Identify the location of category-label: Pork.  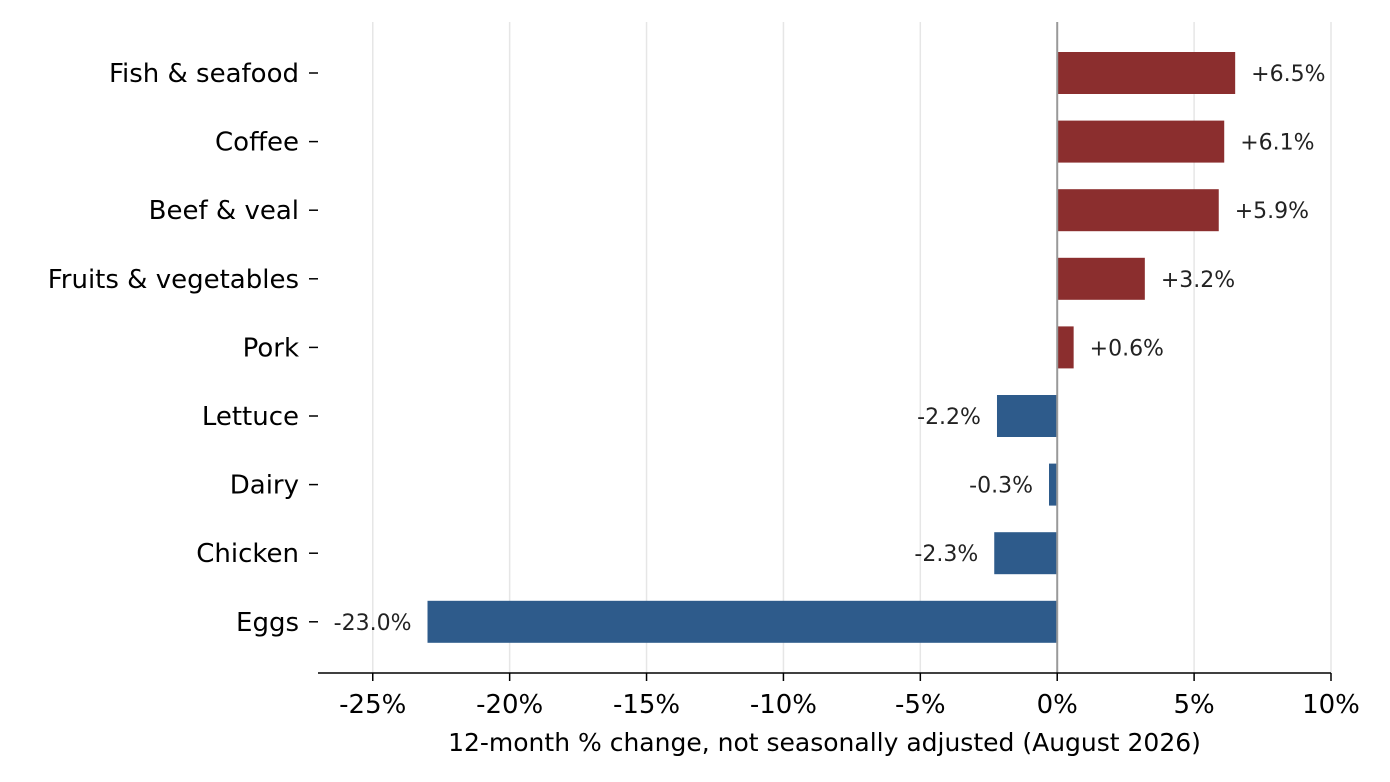
(271, 348).